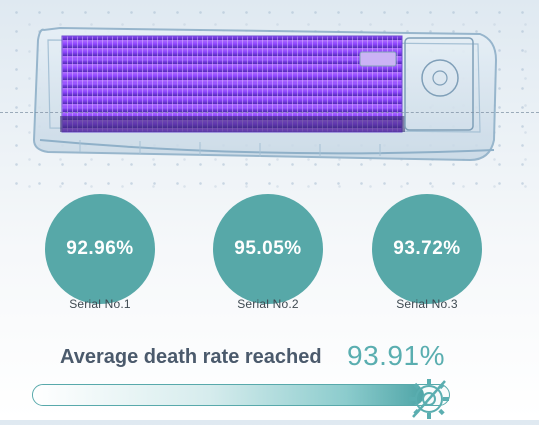 The image size is (539, 425). I want to click on result-rate-1: 92.96%, so click(100, 248).